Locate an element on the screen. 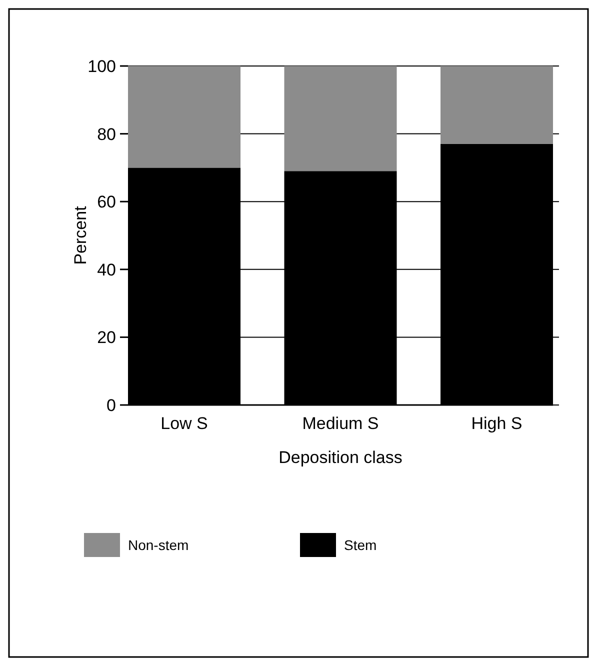 Image resolution: width=597 pixels, height=666 pixels. legend-label: Stem is located at coordinates (360, 544).